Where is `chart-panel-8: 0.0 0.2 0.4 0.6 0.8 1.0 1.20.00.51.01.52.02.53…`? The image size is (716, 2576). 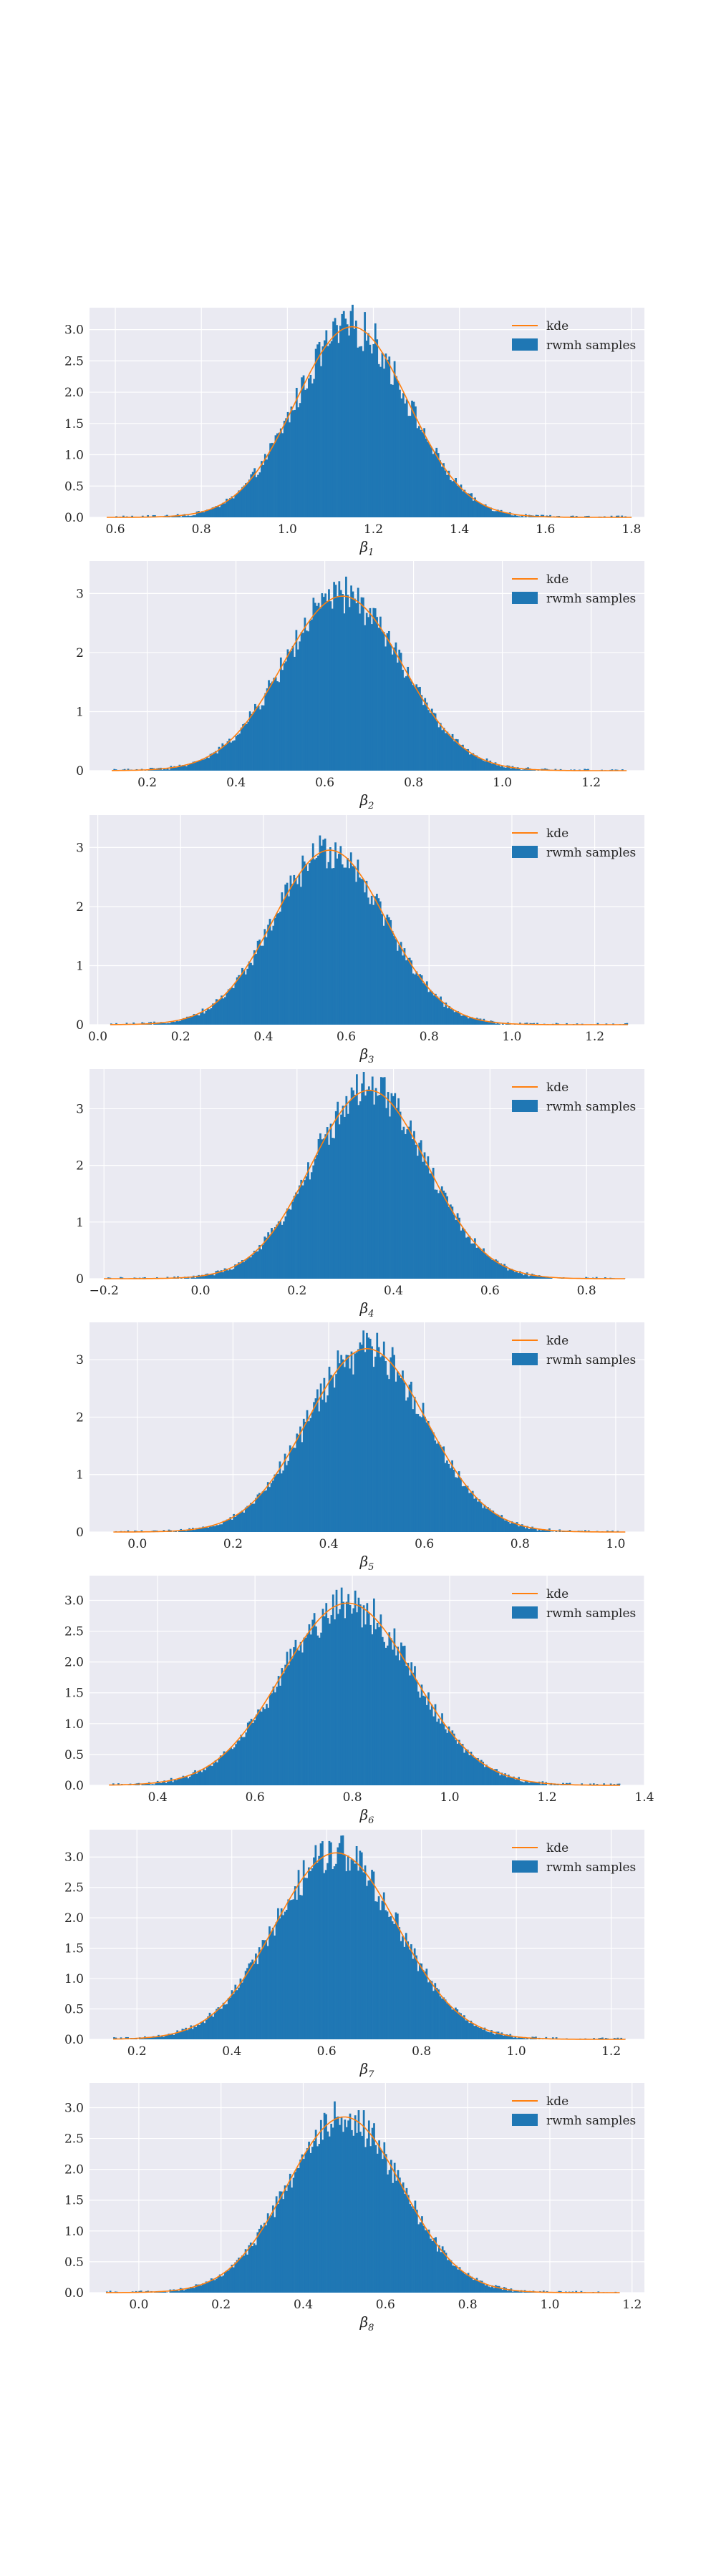
chart-panel-8: 0.0 0.2 0.4 0.6 0.8 1.0 1.20.00.51.01.52.02.53… is located at coordinates (354, 2208).